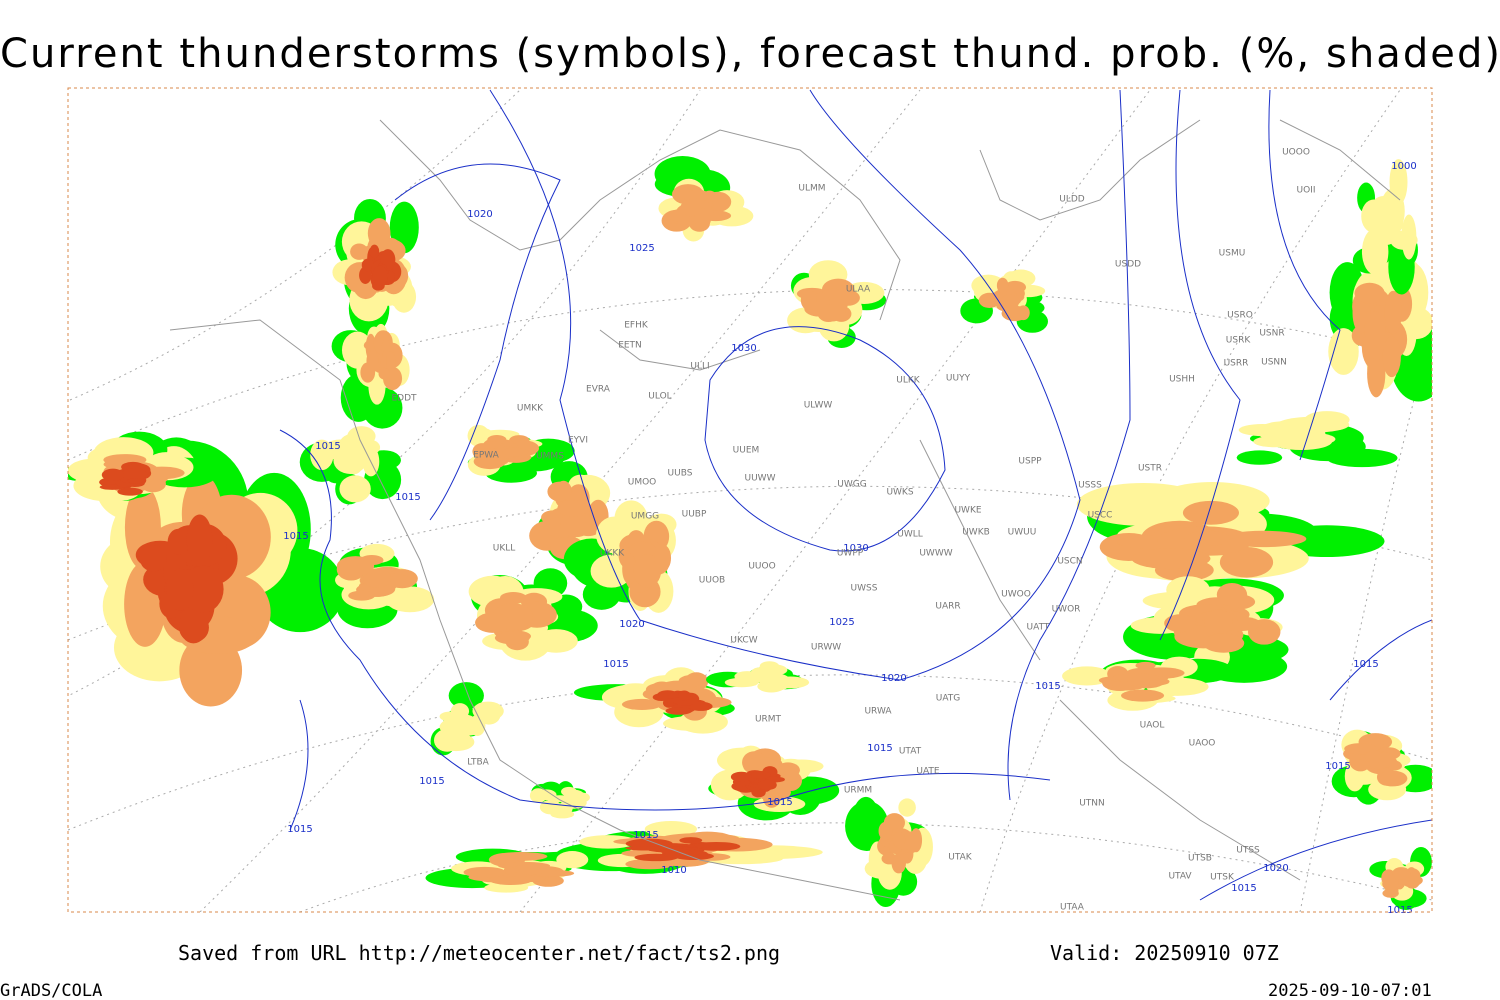 The image size is (1500, 1000). I want to click on station-code: UWWW, so click(935, 554).